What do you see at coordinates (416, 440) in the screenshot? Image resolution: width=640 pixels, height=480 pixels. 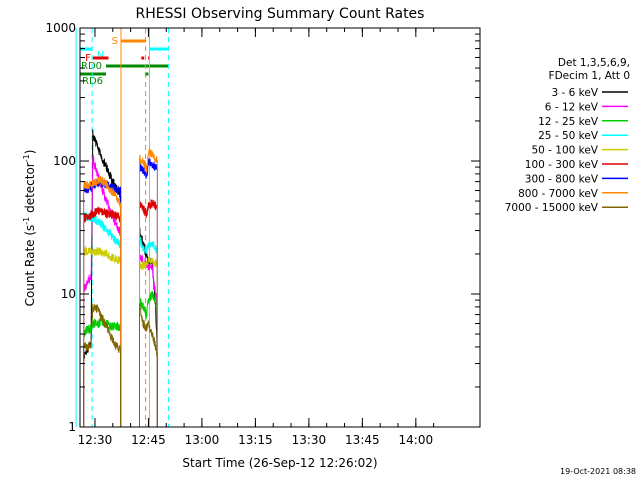 I see `x-tick-label: 14:00` at bounding box center [416, 440].